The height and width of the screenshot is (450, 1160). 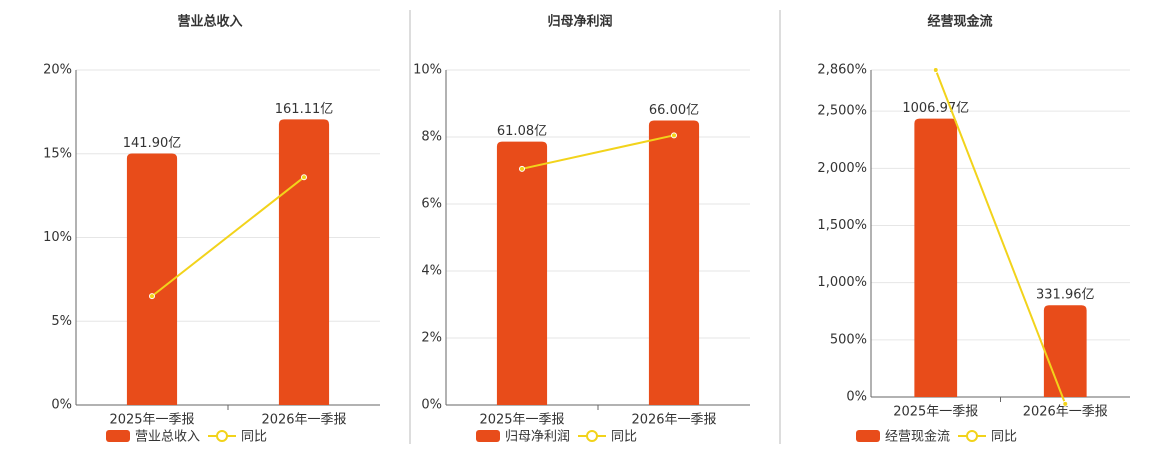 I want to click on y-tick-label: 2,860%, so click(x=842, y=70).